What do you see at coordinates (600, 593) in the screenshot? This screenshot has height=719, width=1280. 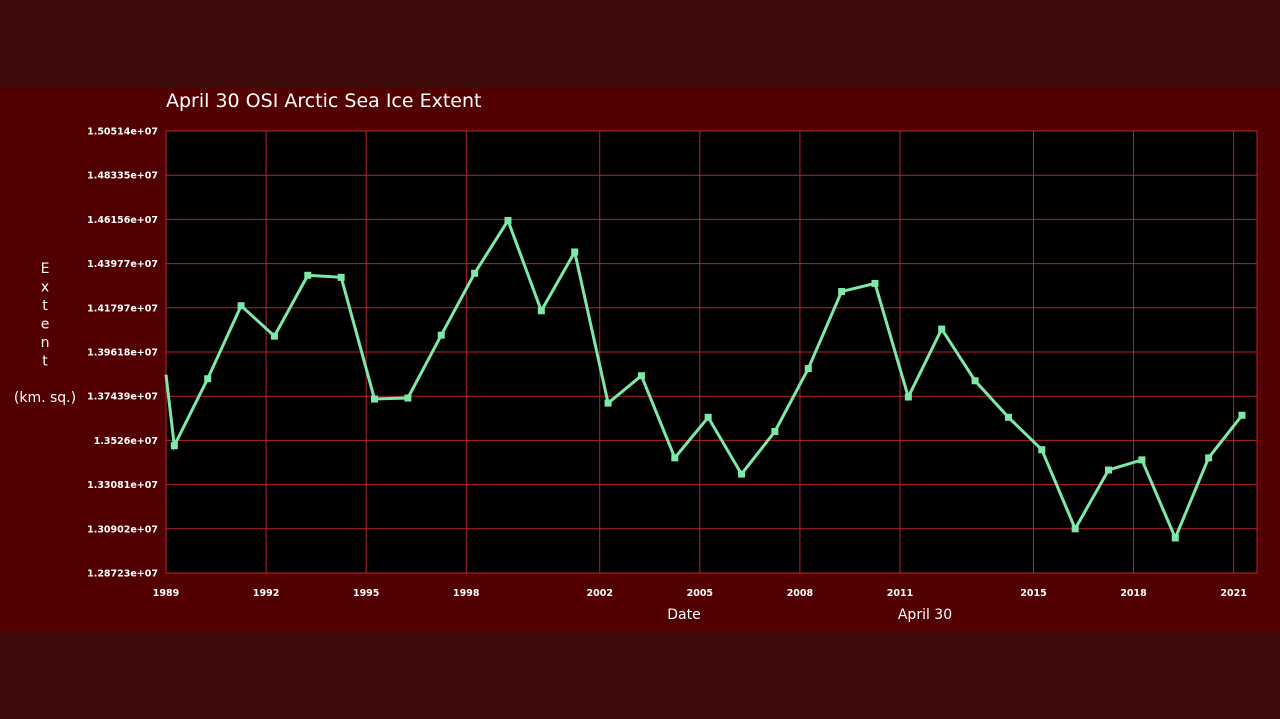 I see `x-tick-label: 2002` at bounding box center [600, 593].